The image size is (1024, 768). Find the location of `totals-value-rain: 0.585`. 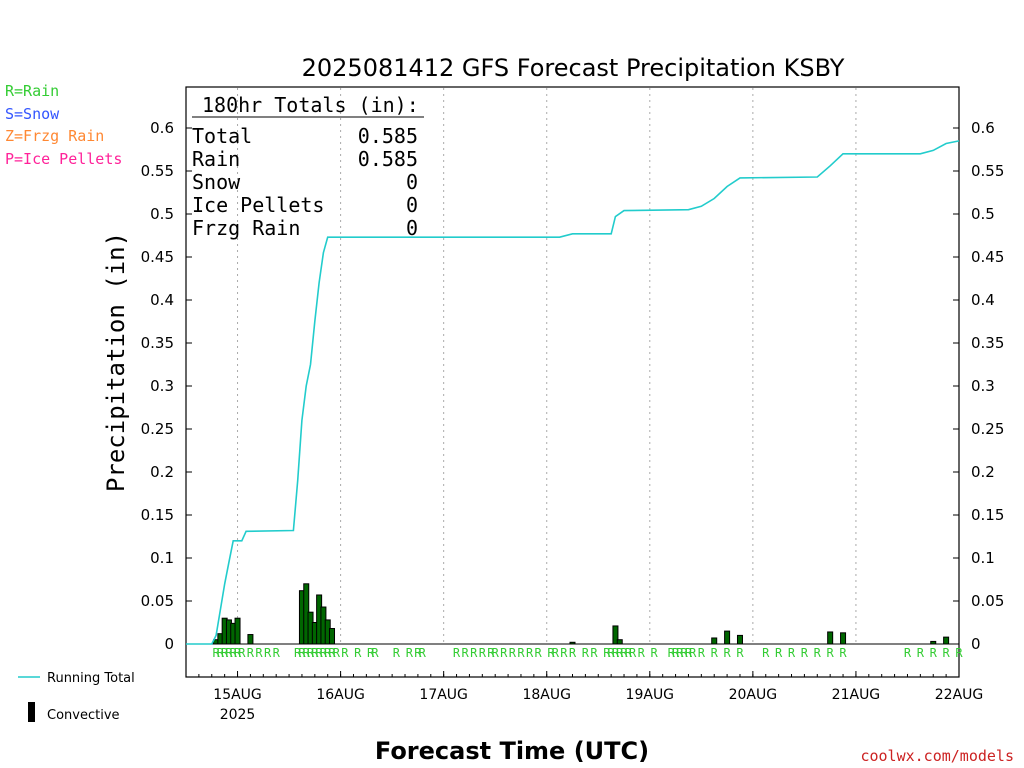

totals-value-rain: 0.585 is located at coordinates (388, 159).